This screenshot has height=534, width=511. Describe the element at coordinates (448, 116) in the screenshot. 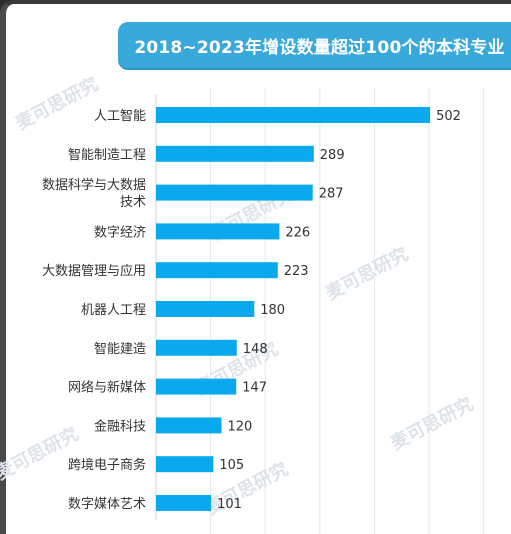

I see `data-label: 502` at that location.